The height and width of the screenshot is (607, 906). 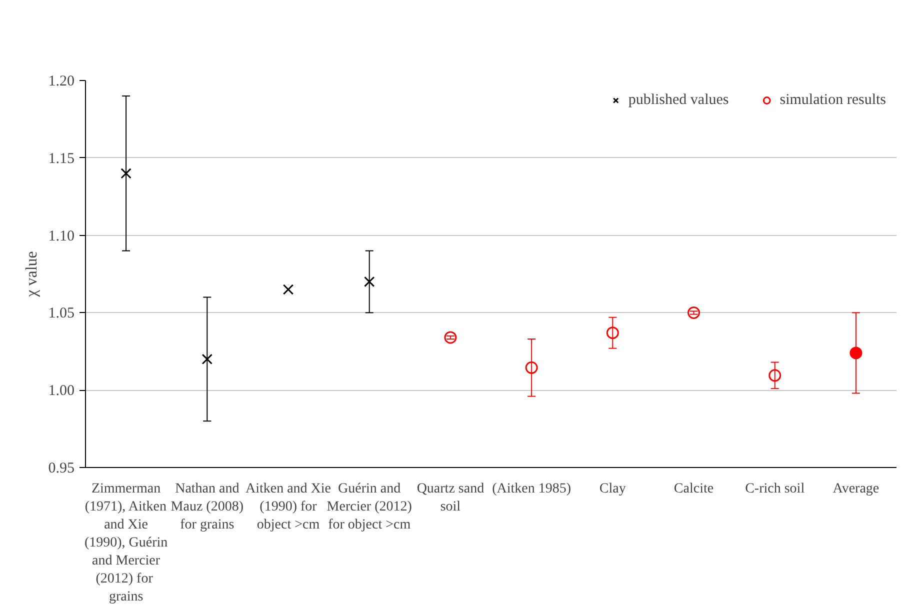 I want to click on y-axis-title: χ value, so click(x=31, y=274).